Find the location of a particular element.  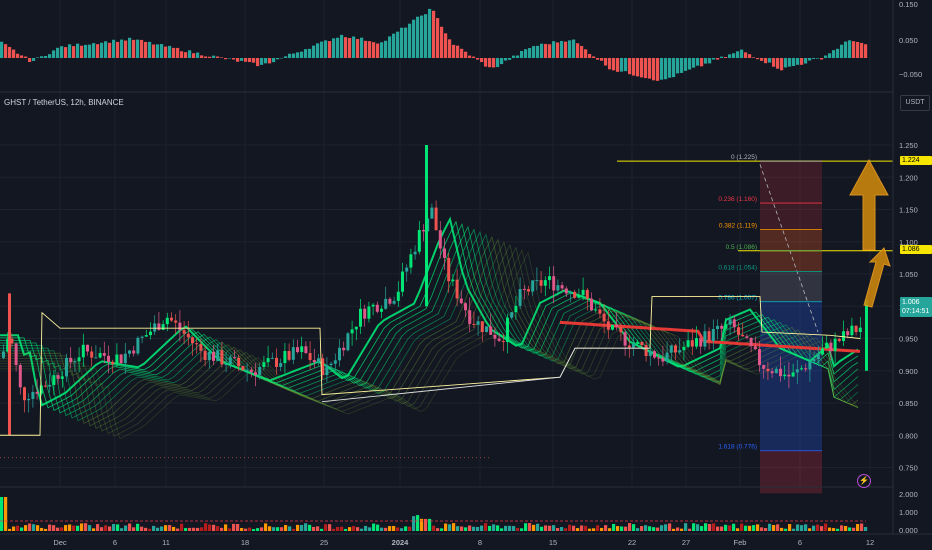

bar-countdown: 07:14:51 is located at coordinates (916, 311).